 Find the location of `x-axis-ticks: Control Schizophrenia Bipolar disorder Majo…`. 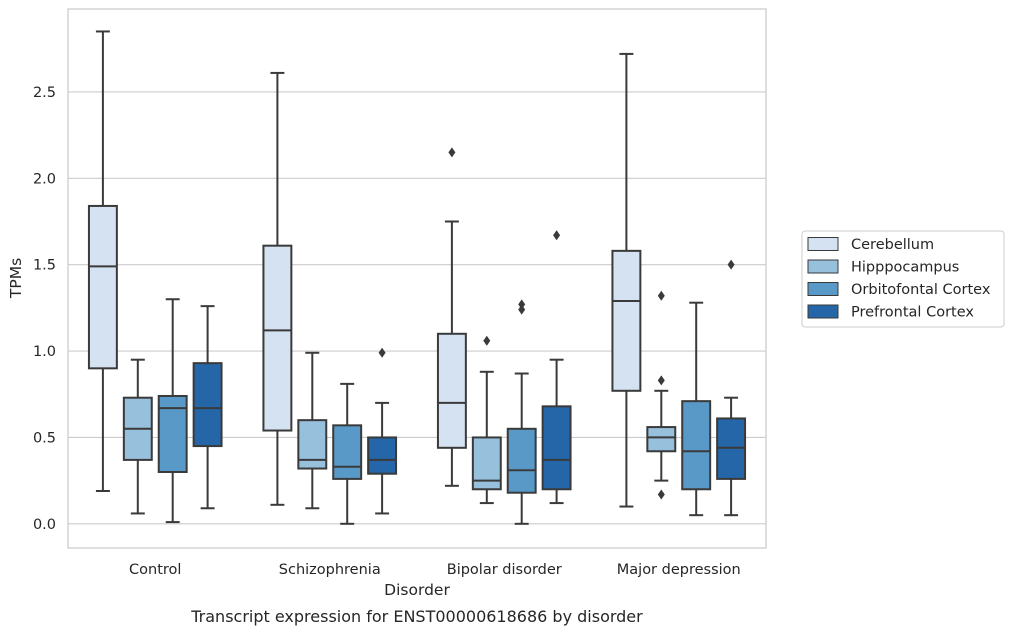

x-axis-ticks: Control Schizophrenia Bipolar disorder Majo… is located at coordinates (435, 570).